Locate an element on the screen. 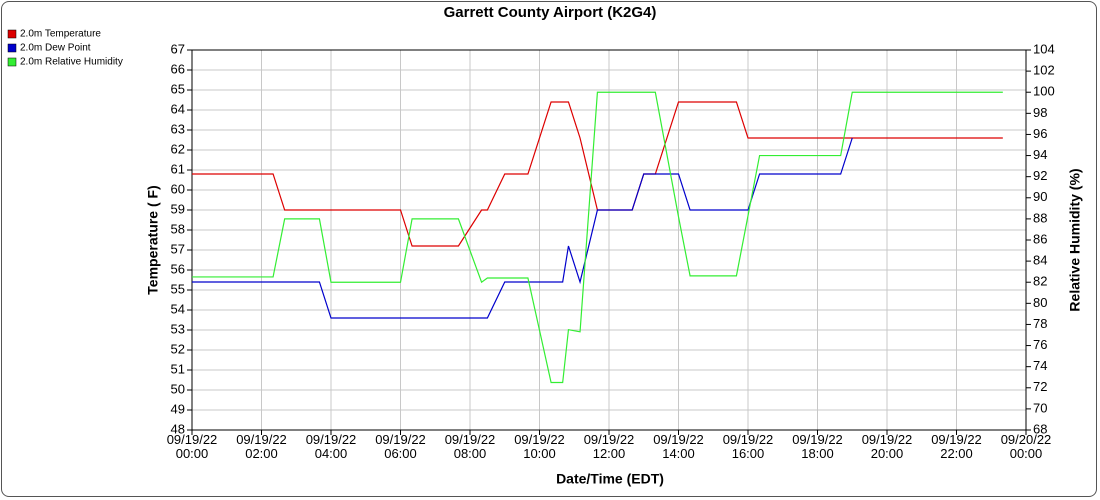  x-tick-label: 09/19/22 14:00 is located at coordinates (678, 446).